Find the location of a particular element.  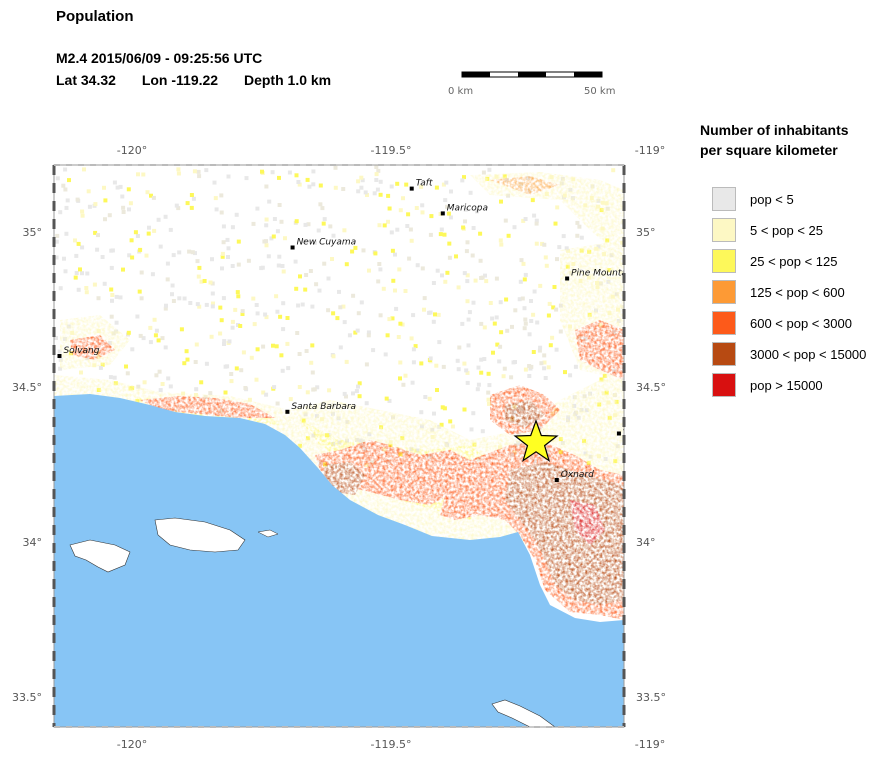

location-info: Lat 34.32 Lon -119.22 Depth 1.0 km is located at coordinates (204, 80).